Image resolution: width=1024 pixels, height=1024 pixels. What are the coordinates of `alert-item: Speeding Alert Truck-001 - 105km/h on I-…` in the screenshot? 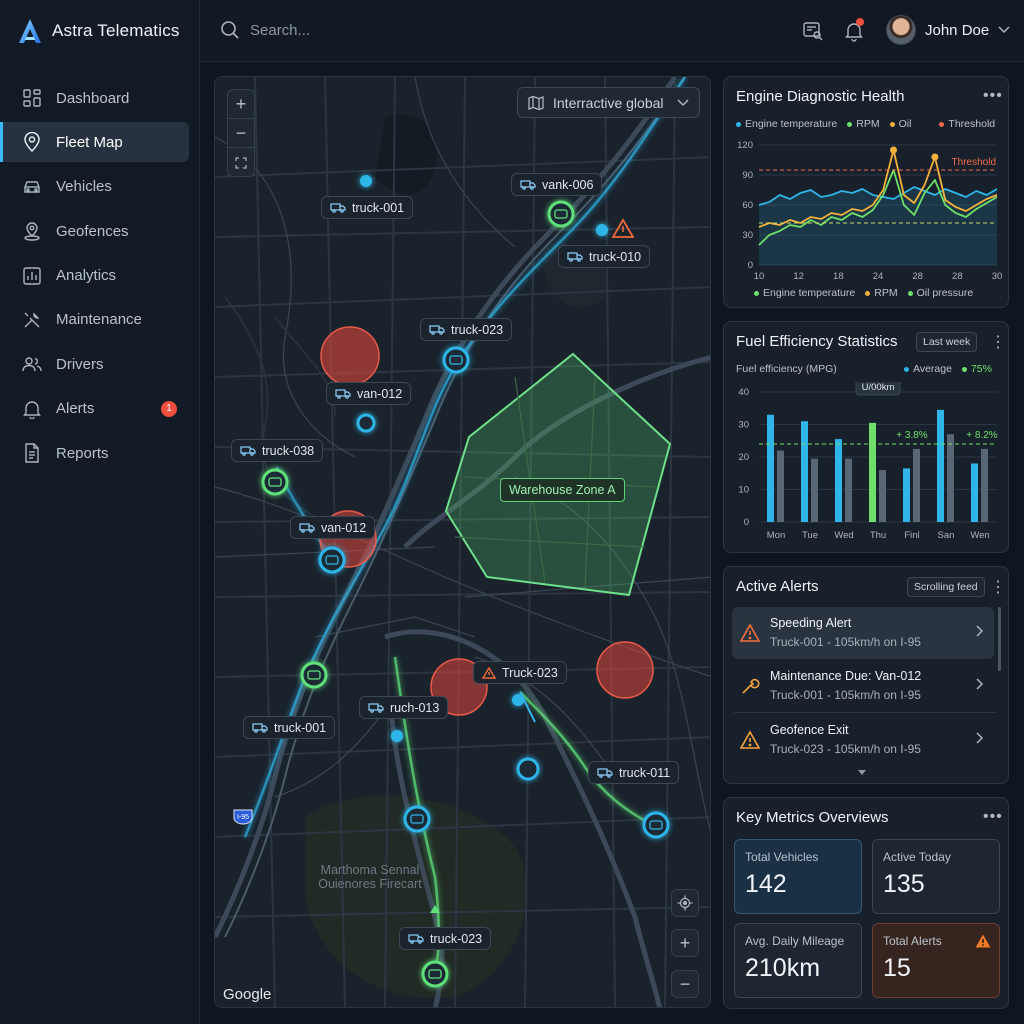 It's located at (863, 633).